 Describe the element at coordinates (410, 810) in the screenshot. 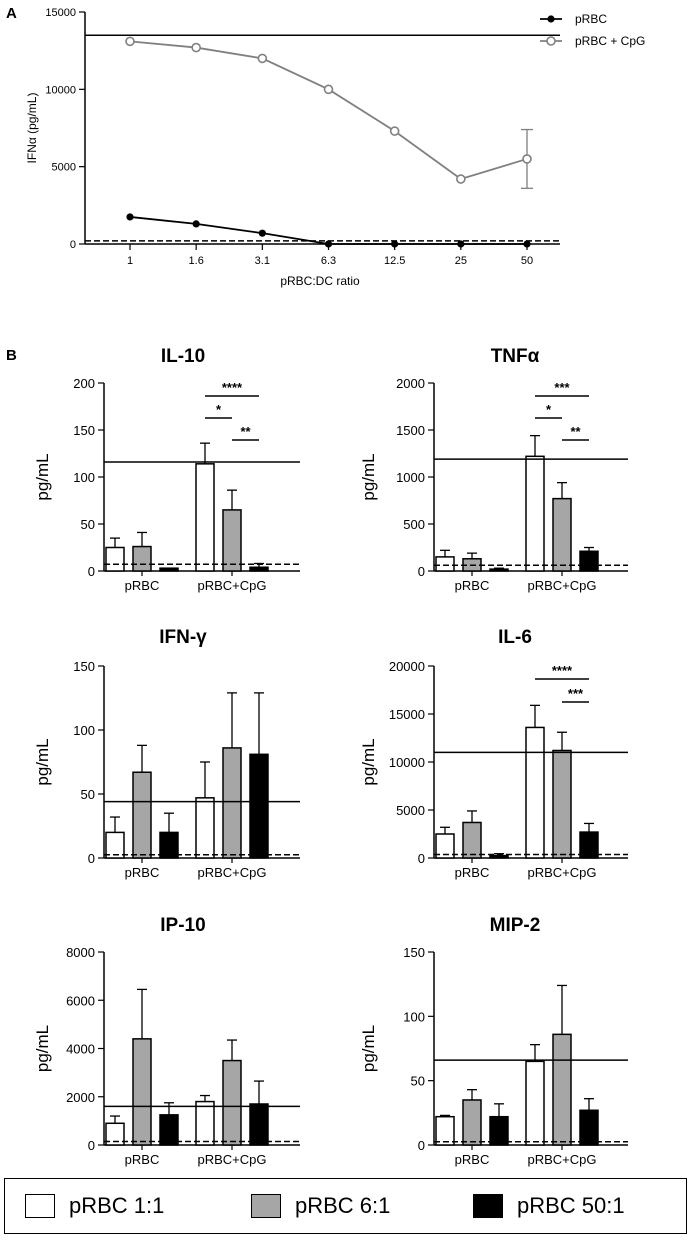

I see `y-tick-label: 5000` at that location.